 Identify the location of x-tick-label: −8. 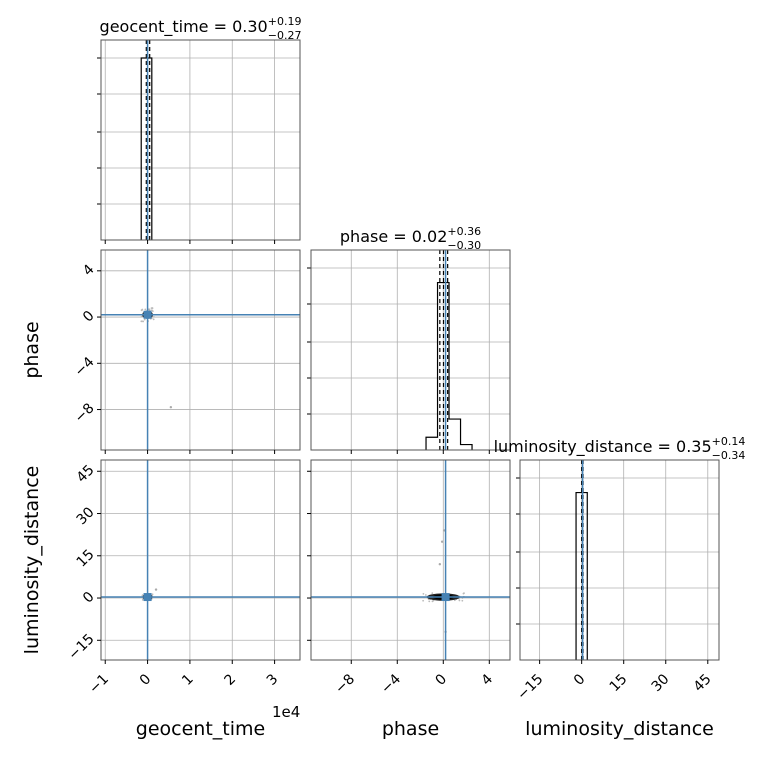
(345, 684).